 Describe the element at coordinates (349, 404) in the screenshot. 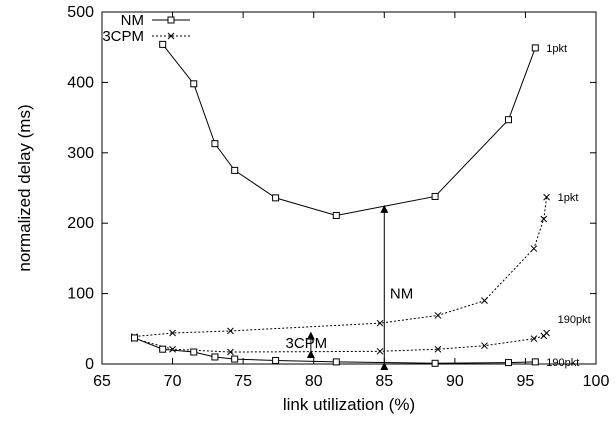

I see `x-axis-label: link utilization (%)` at that location.